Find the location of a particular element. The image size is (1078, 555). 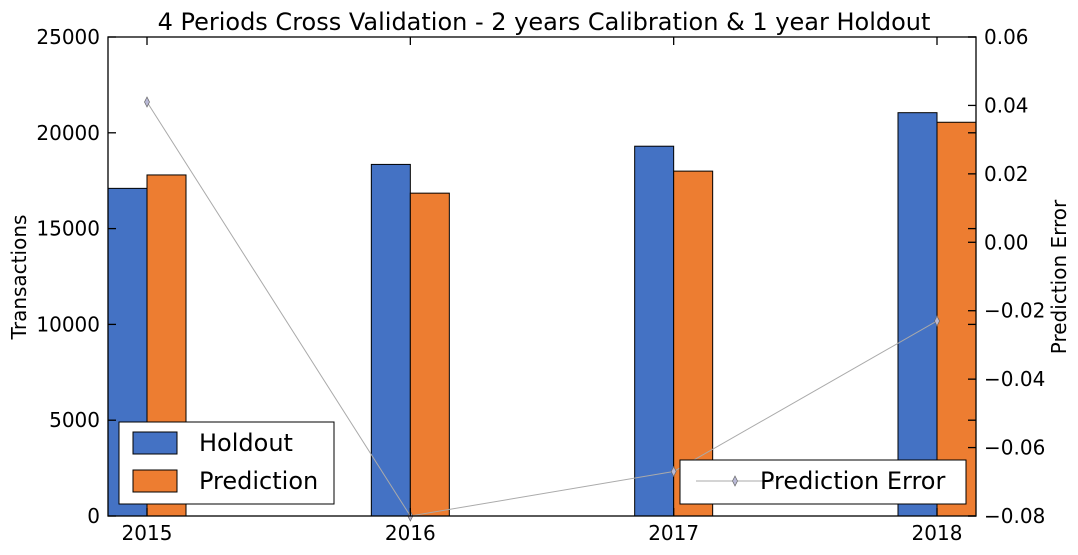

y2-tick-label: 0.04 is located at coordinates (1006, 105).